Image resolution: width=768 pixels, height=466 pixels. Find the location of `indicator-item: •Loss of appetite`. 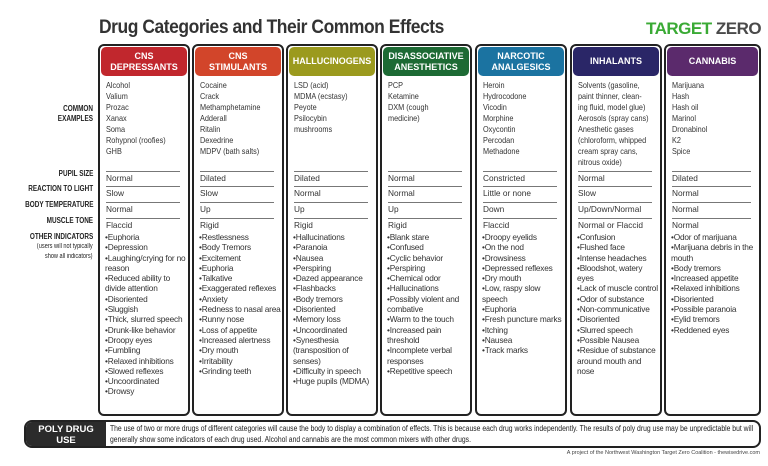

indicator-item: •Loss of appetite is located at coordinates (228, 329).